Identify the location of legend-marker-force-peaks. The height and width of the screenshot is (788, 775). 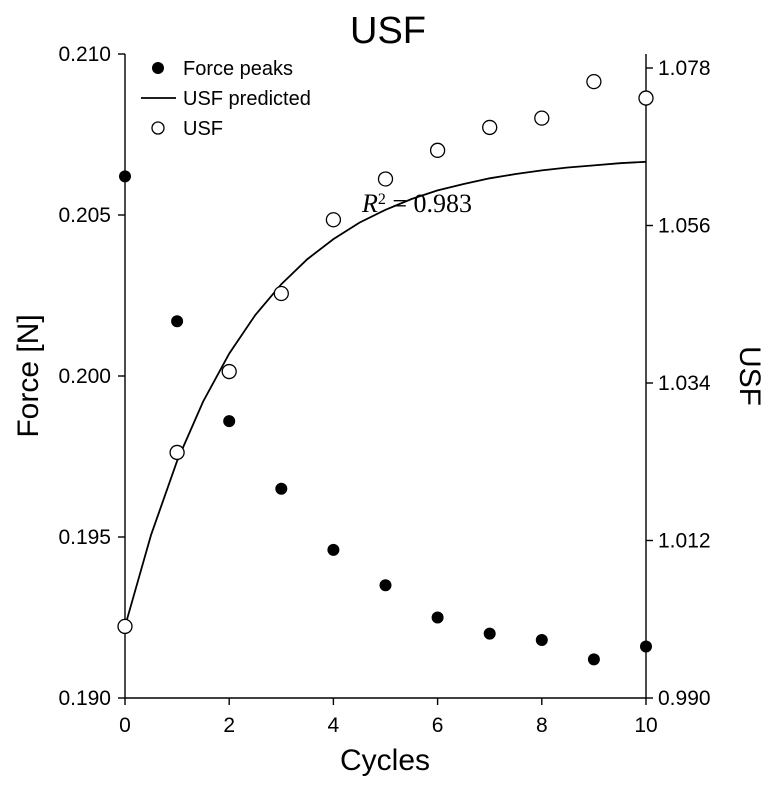
(158, 68).